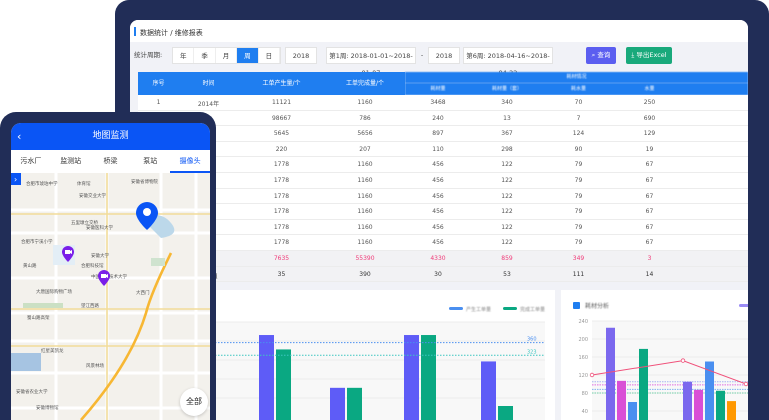 The image size is (769, 420). I want to click on end-year-input: 2018, so click(444, 55).